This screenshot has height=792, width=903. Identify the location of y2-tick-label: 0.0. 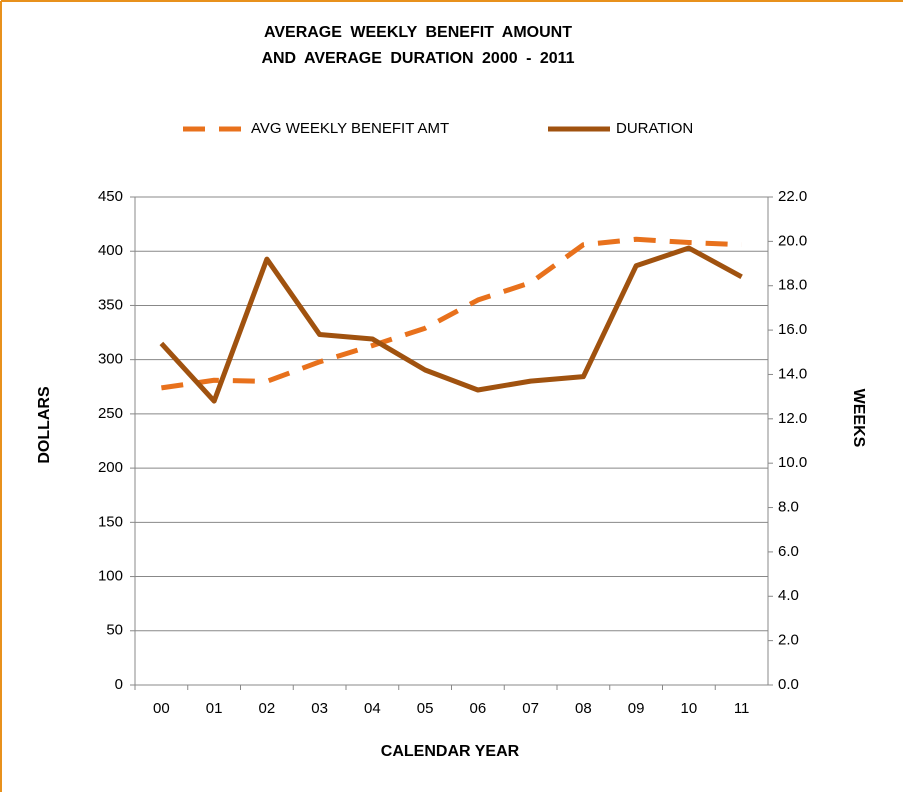
(788, 684).